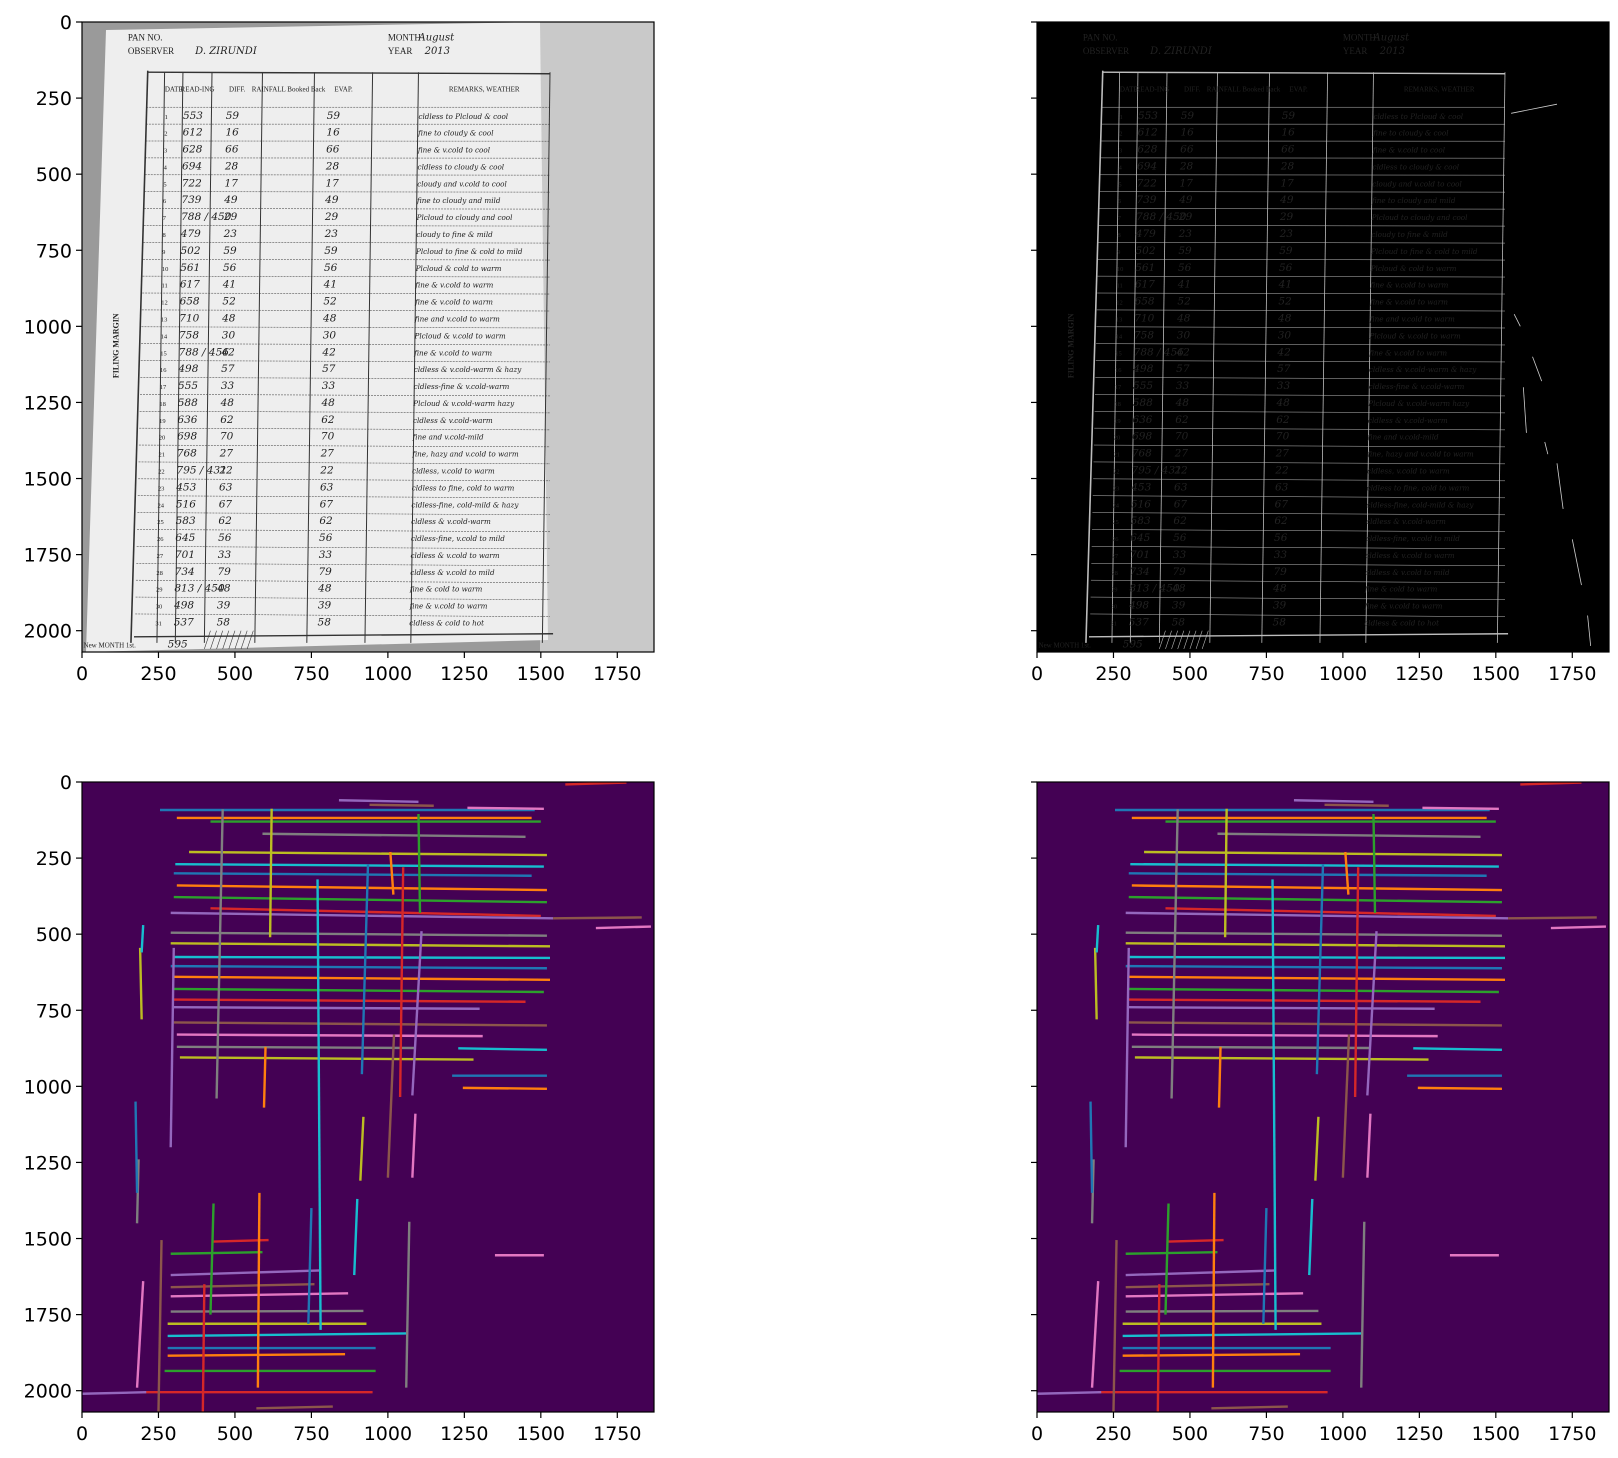 This screenshot has width=1618, height=1458. Describe the element at coordinates (327, 454) in the screenshot. I see `row-evap: 27` at that location.